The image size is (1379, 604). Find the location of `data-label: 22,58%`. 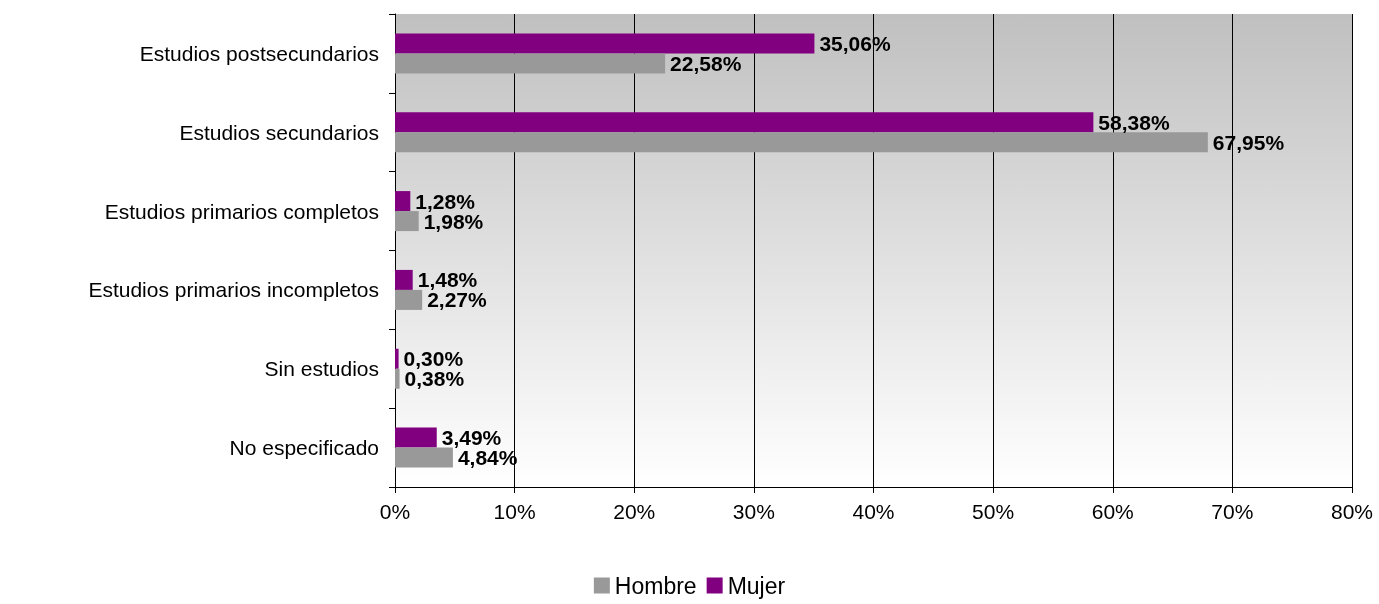

data-label: 22,58% is located at coordinates (706, 63).